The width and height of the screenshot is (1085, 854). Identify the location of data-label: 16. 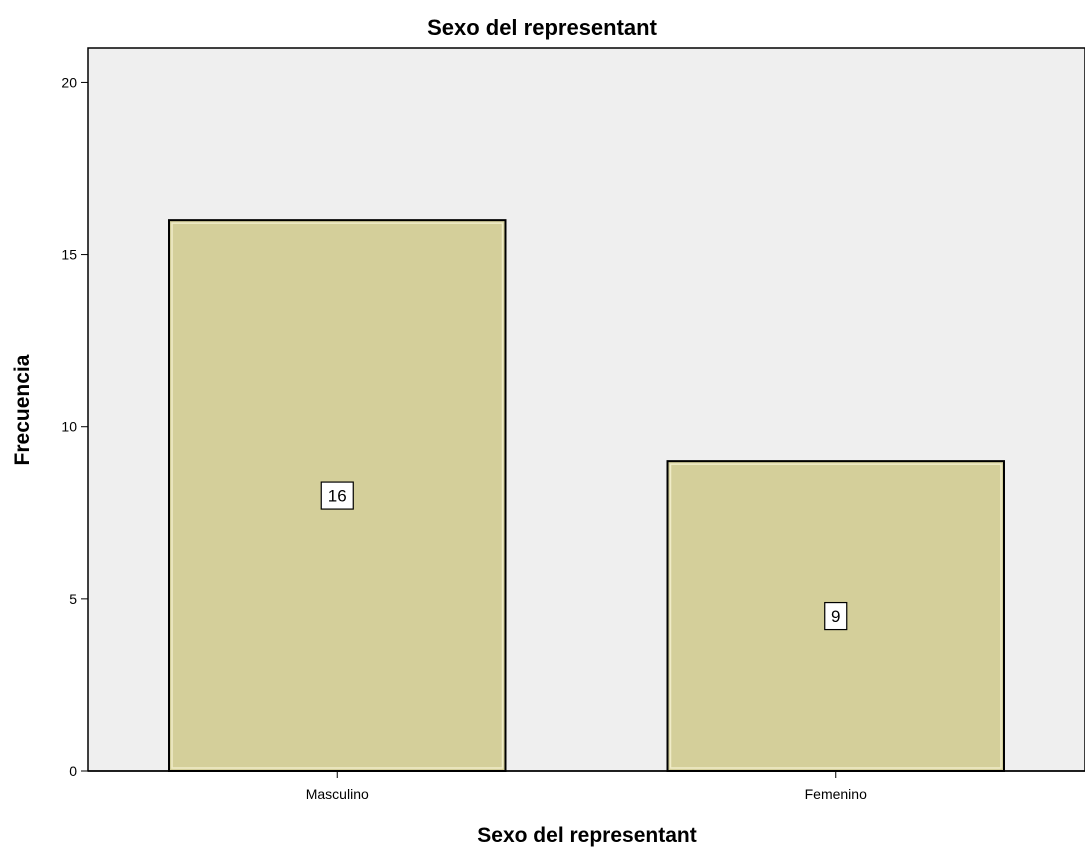
(337, 496).